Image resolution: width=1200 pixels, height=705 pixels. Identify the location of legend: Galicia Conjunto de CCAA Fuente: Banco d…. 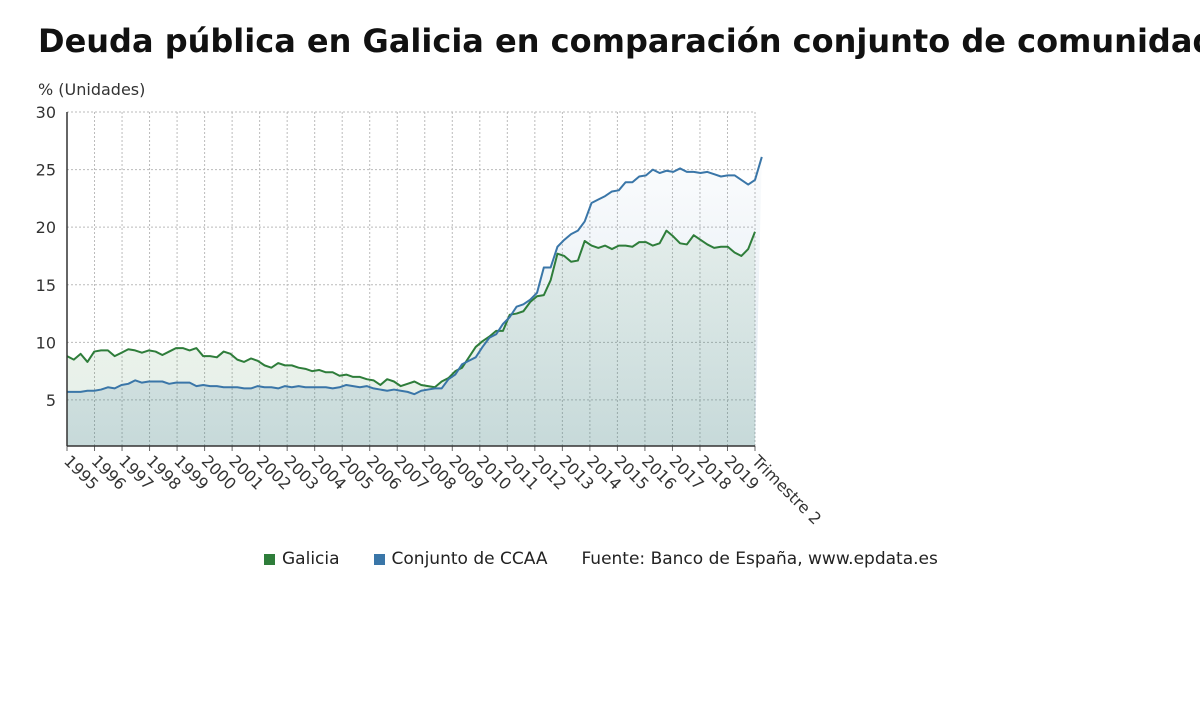
(601, 559).